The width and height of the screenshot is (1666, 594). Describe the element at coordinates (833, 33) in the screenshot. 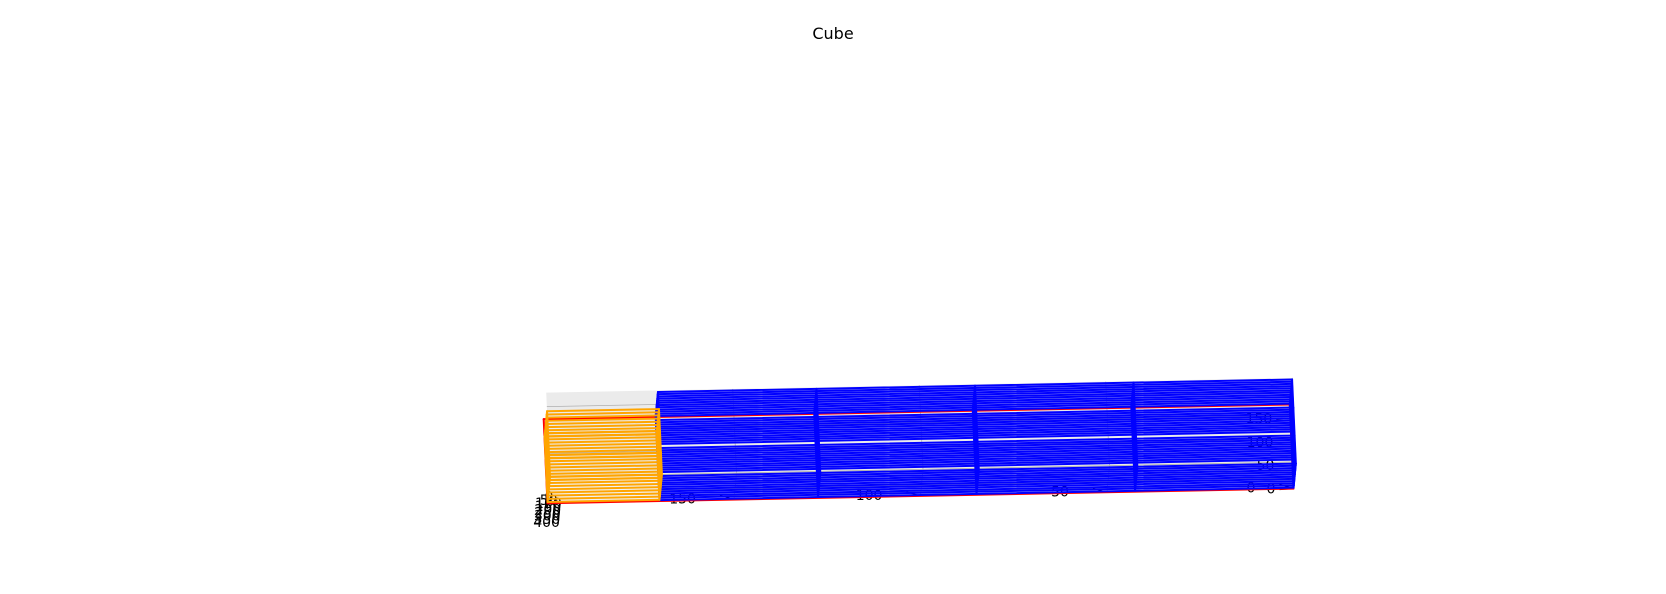

I see `chart-title: Cube` at that location.